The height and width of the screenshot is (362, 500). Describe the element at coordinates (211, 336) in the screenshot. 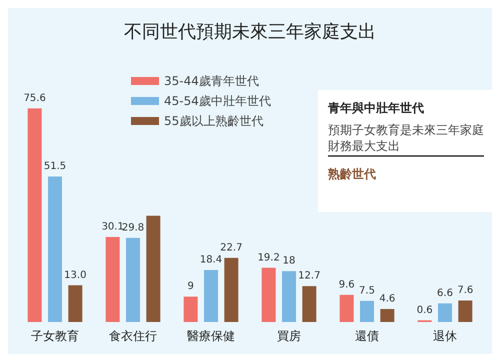

I see `x-tick-label: 醫療保健` at that location.